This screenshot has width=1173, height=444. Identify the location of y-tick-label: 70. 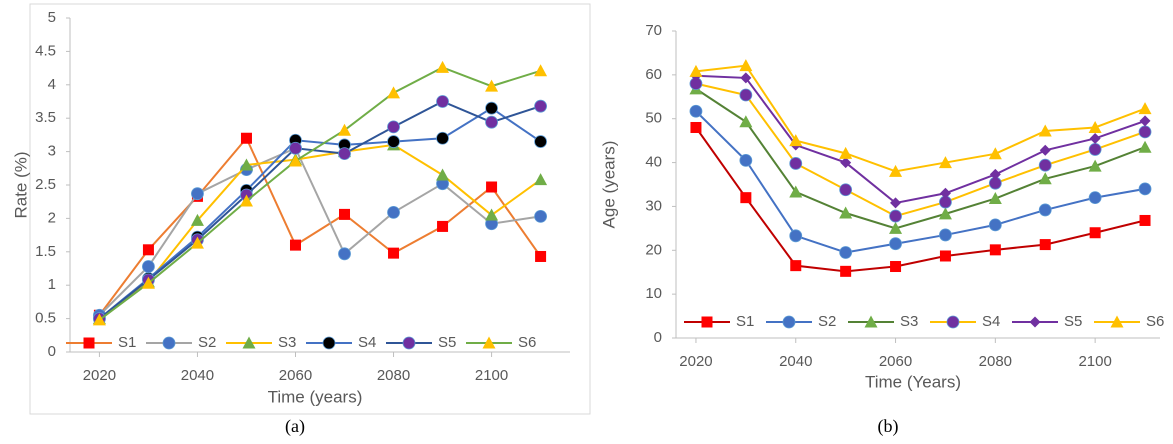
(653, 30).